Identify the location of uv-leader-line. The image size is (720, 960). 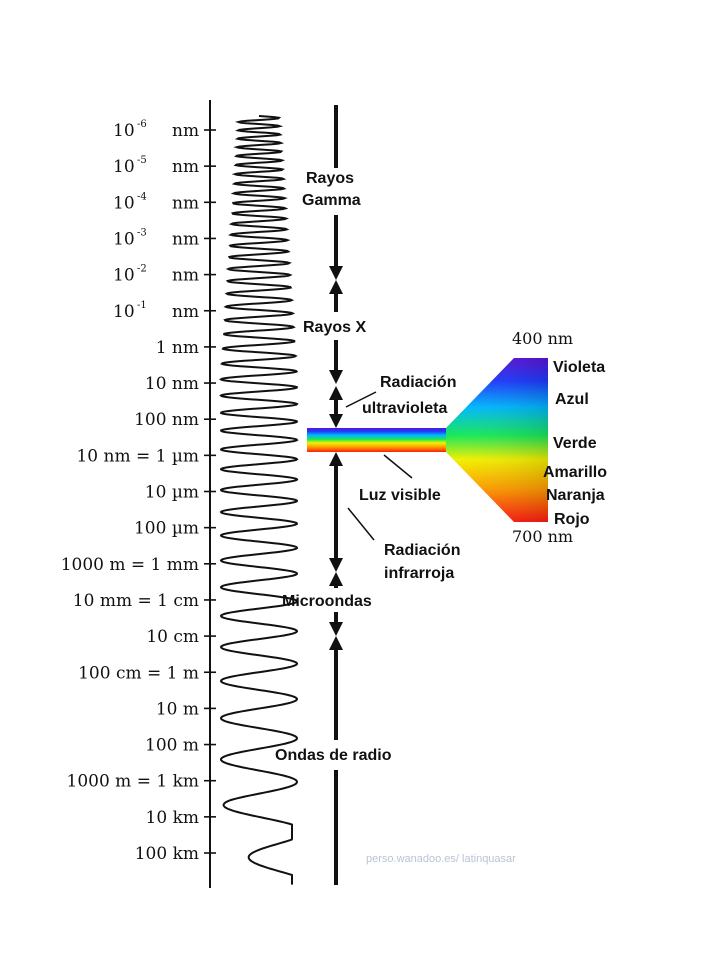
(361, 399).